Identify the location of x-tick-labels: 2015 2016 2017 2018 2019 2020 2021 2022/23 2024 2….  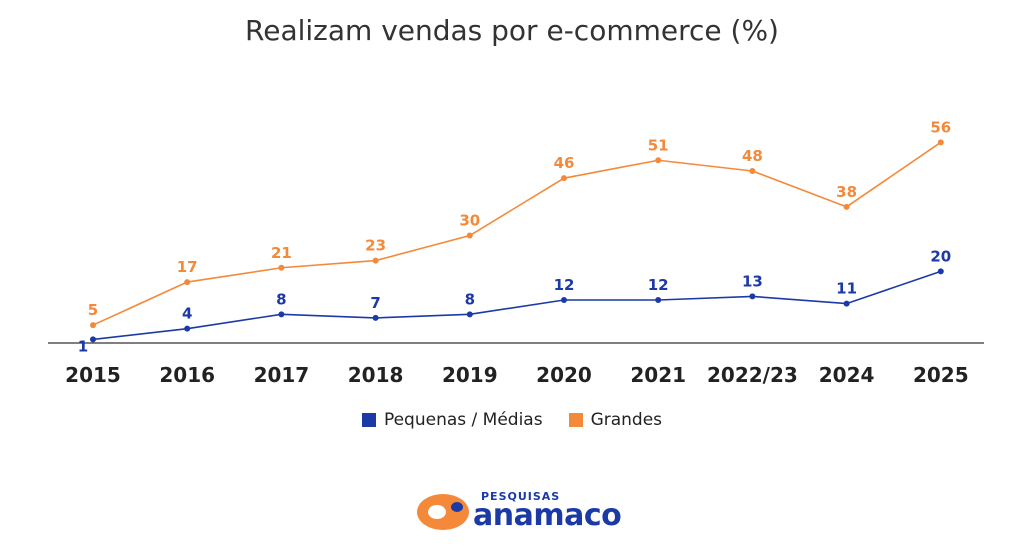
(516, 375).